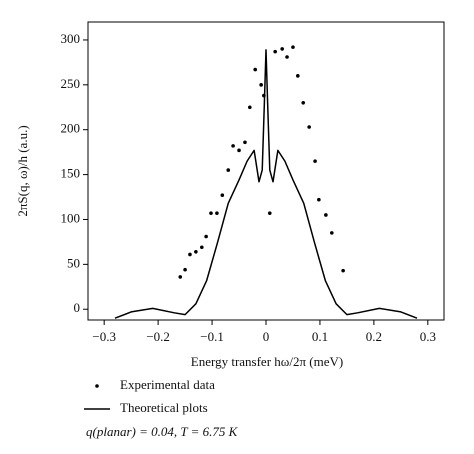 The height and width of the screenshot is (454, 474). Describe the element at coordinates (162, 431) in the screenshot. I see `annotation: q(planar) = 0.04, T = 6.75 K` at that location.